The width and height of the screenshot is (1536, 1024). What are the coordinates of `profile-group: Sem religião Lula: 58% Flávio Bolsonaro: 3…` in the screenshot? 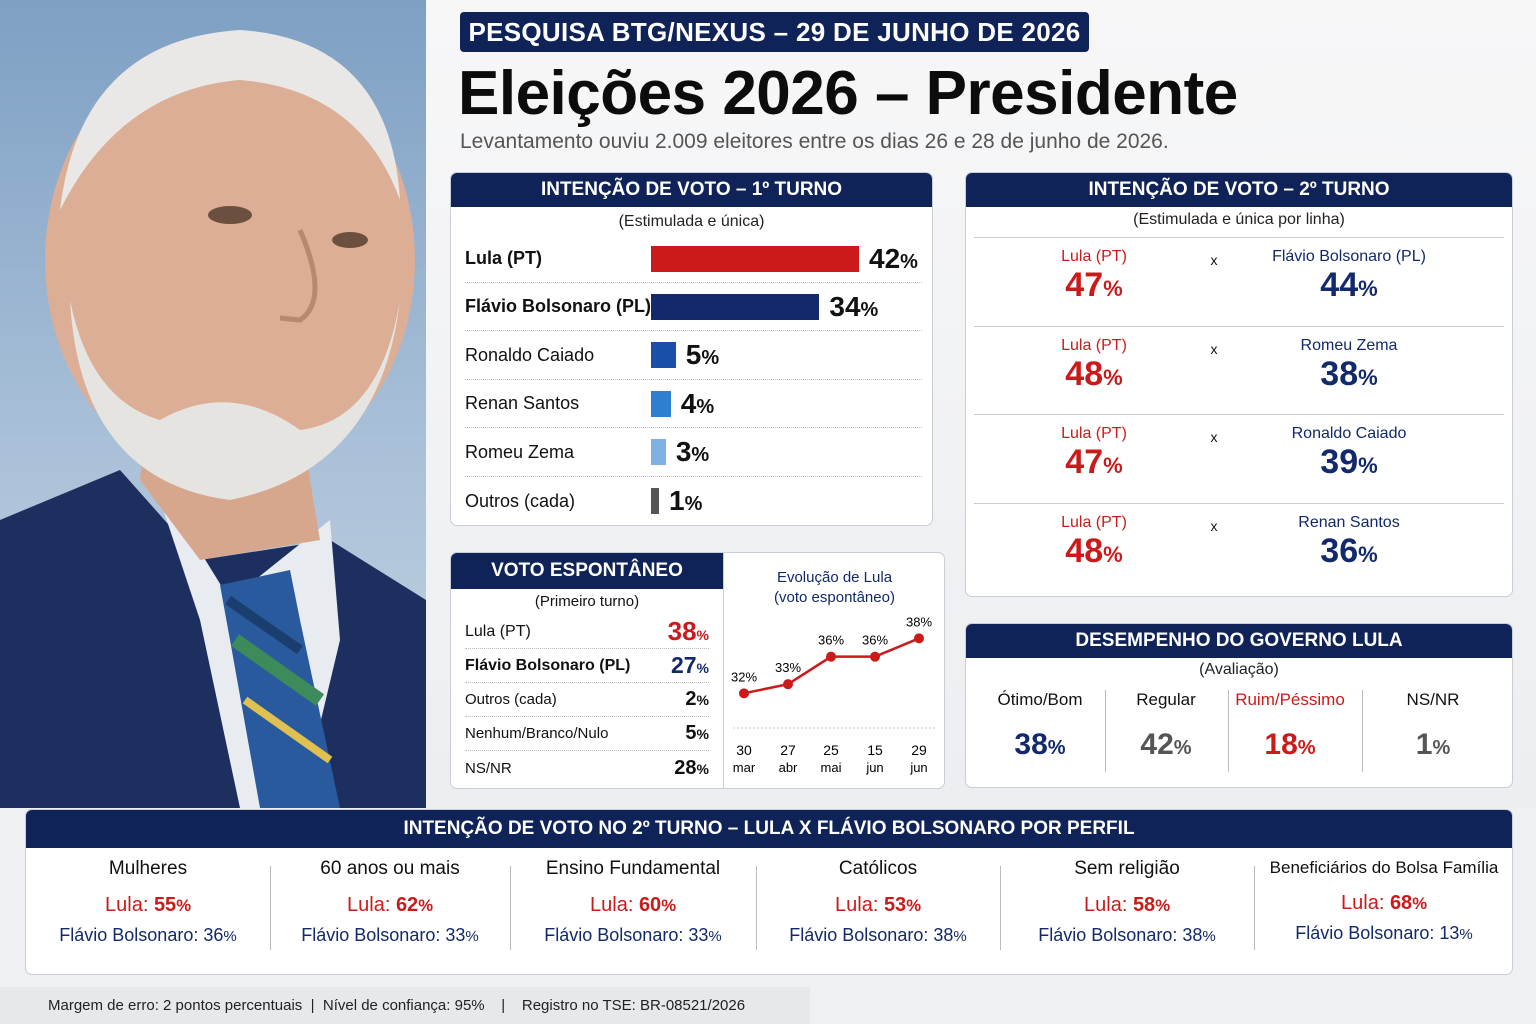 It's located at (1127, 902).